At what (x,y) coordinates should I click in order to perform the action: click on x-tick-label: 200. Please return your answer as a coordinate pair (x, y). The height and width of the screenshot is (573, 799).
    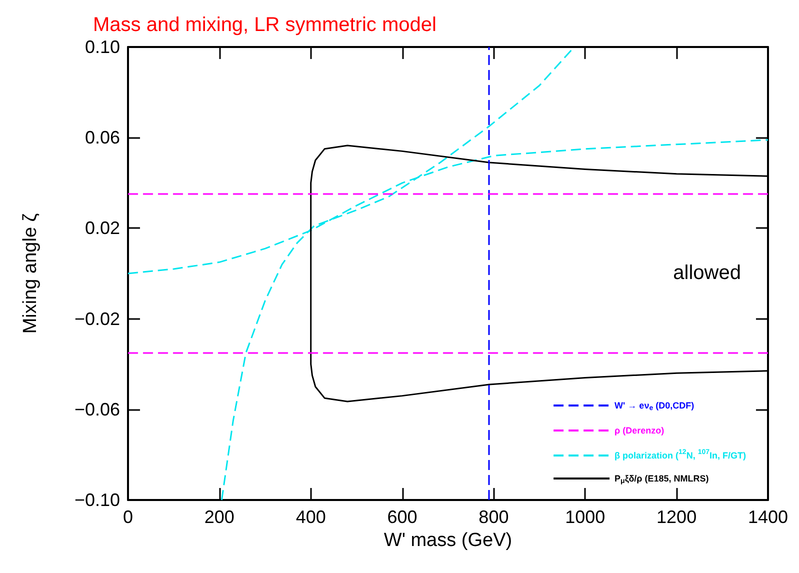
    Looking at the image, I should click on (219, 517).